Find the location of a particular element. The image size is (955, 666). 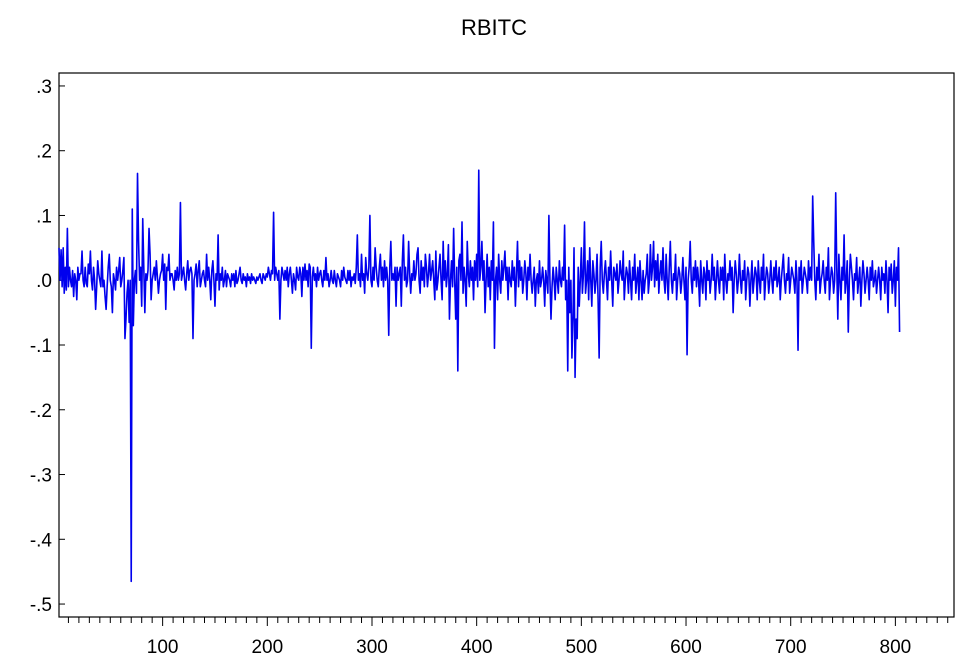

x-tick-label: 500 is located at coordinates (581, 647).